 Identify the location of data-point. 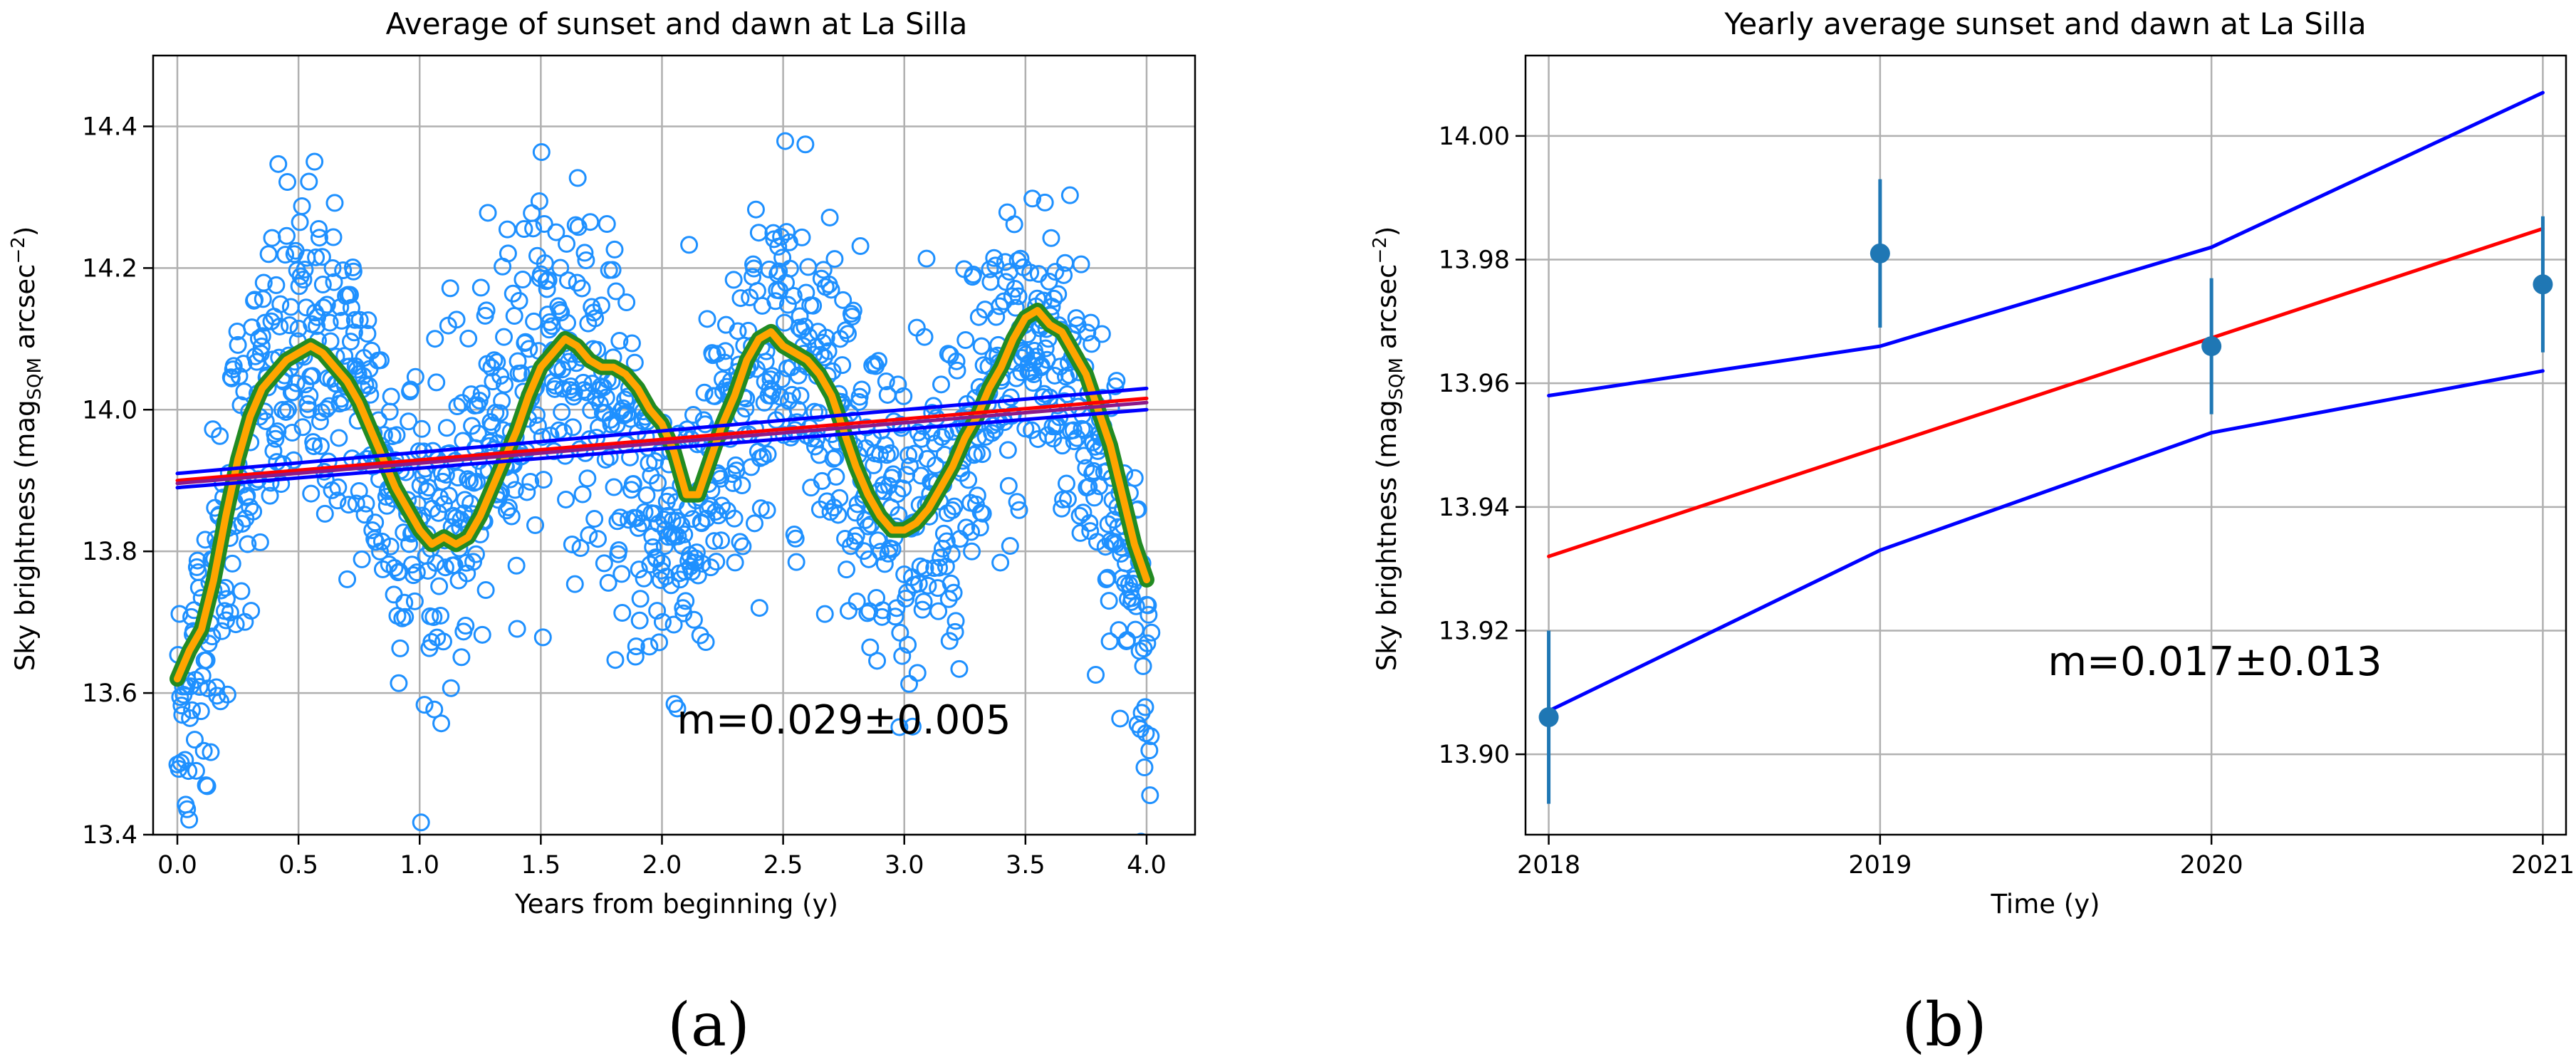
(1548, 717).